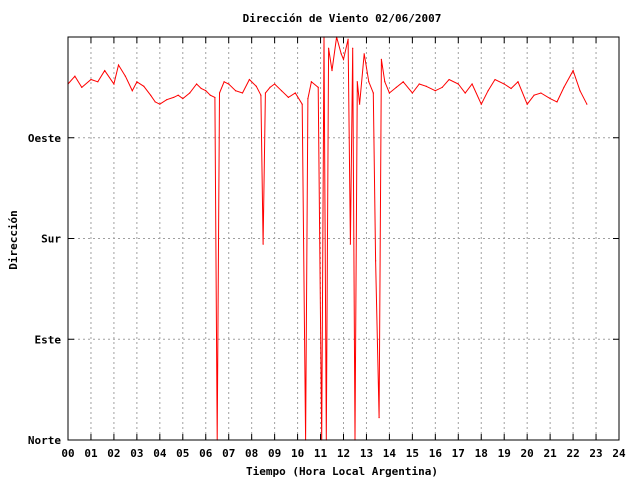 This screenshot has height=480, width=640. What do you see at coordinates (274, 453) in the screenshot?
I see `x-tick-label: 09` at bounding box center [274, 453].